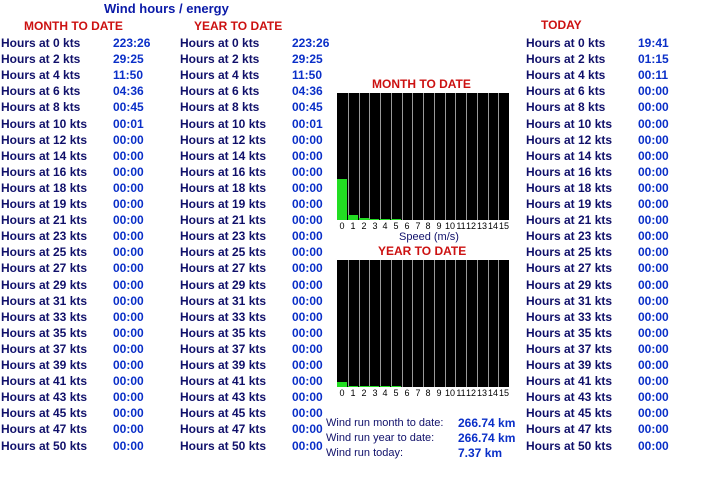 This screenshot has width=707, height=482. What do you see at coordinates (569, 445) in the screenshot?
I see `speed-label: Hours at 50 kts` at bounding box center [569, 445].